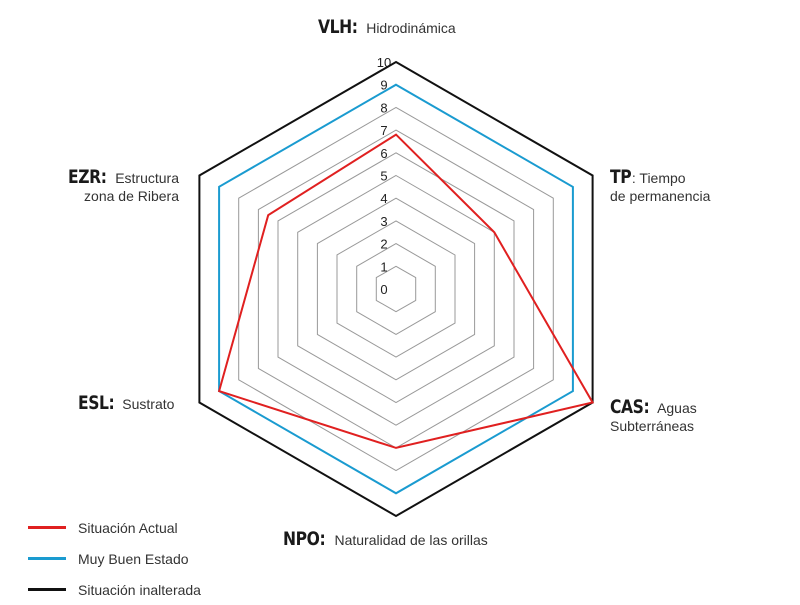 The height and width of the screenshot is (605, 800). I want to click on tick-label-1: 1, so click(383, 266).